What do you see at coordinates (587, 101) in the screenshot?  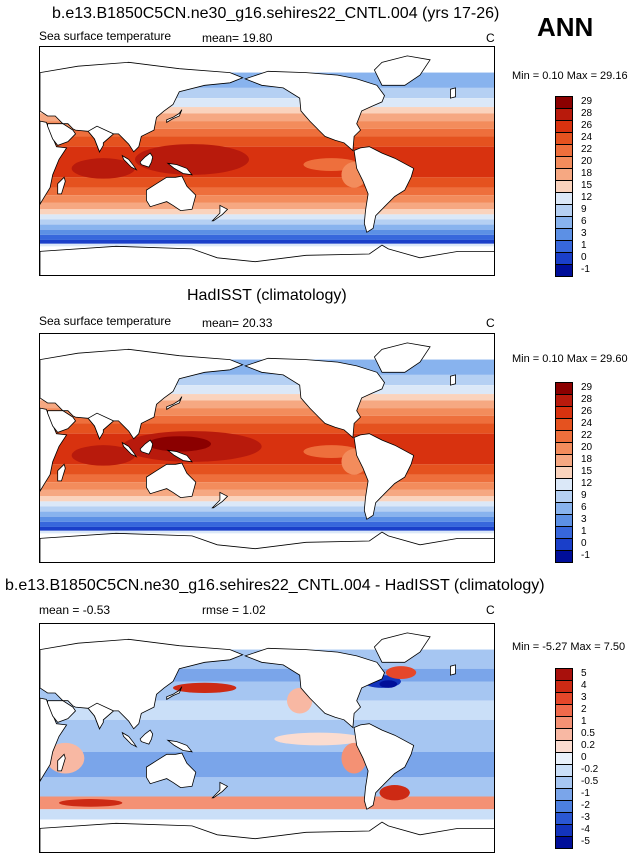 I see `colorbar-label: 29` at bounding box center [587, 101].